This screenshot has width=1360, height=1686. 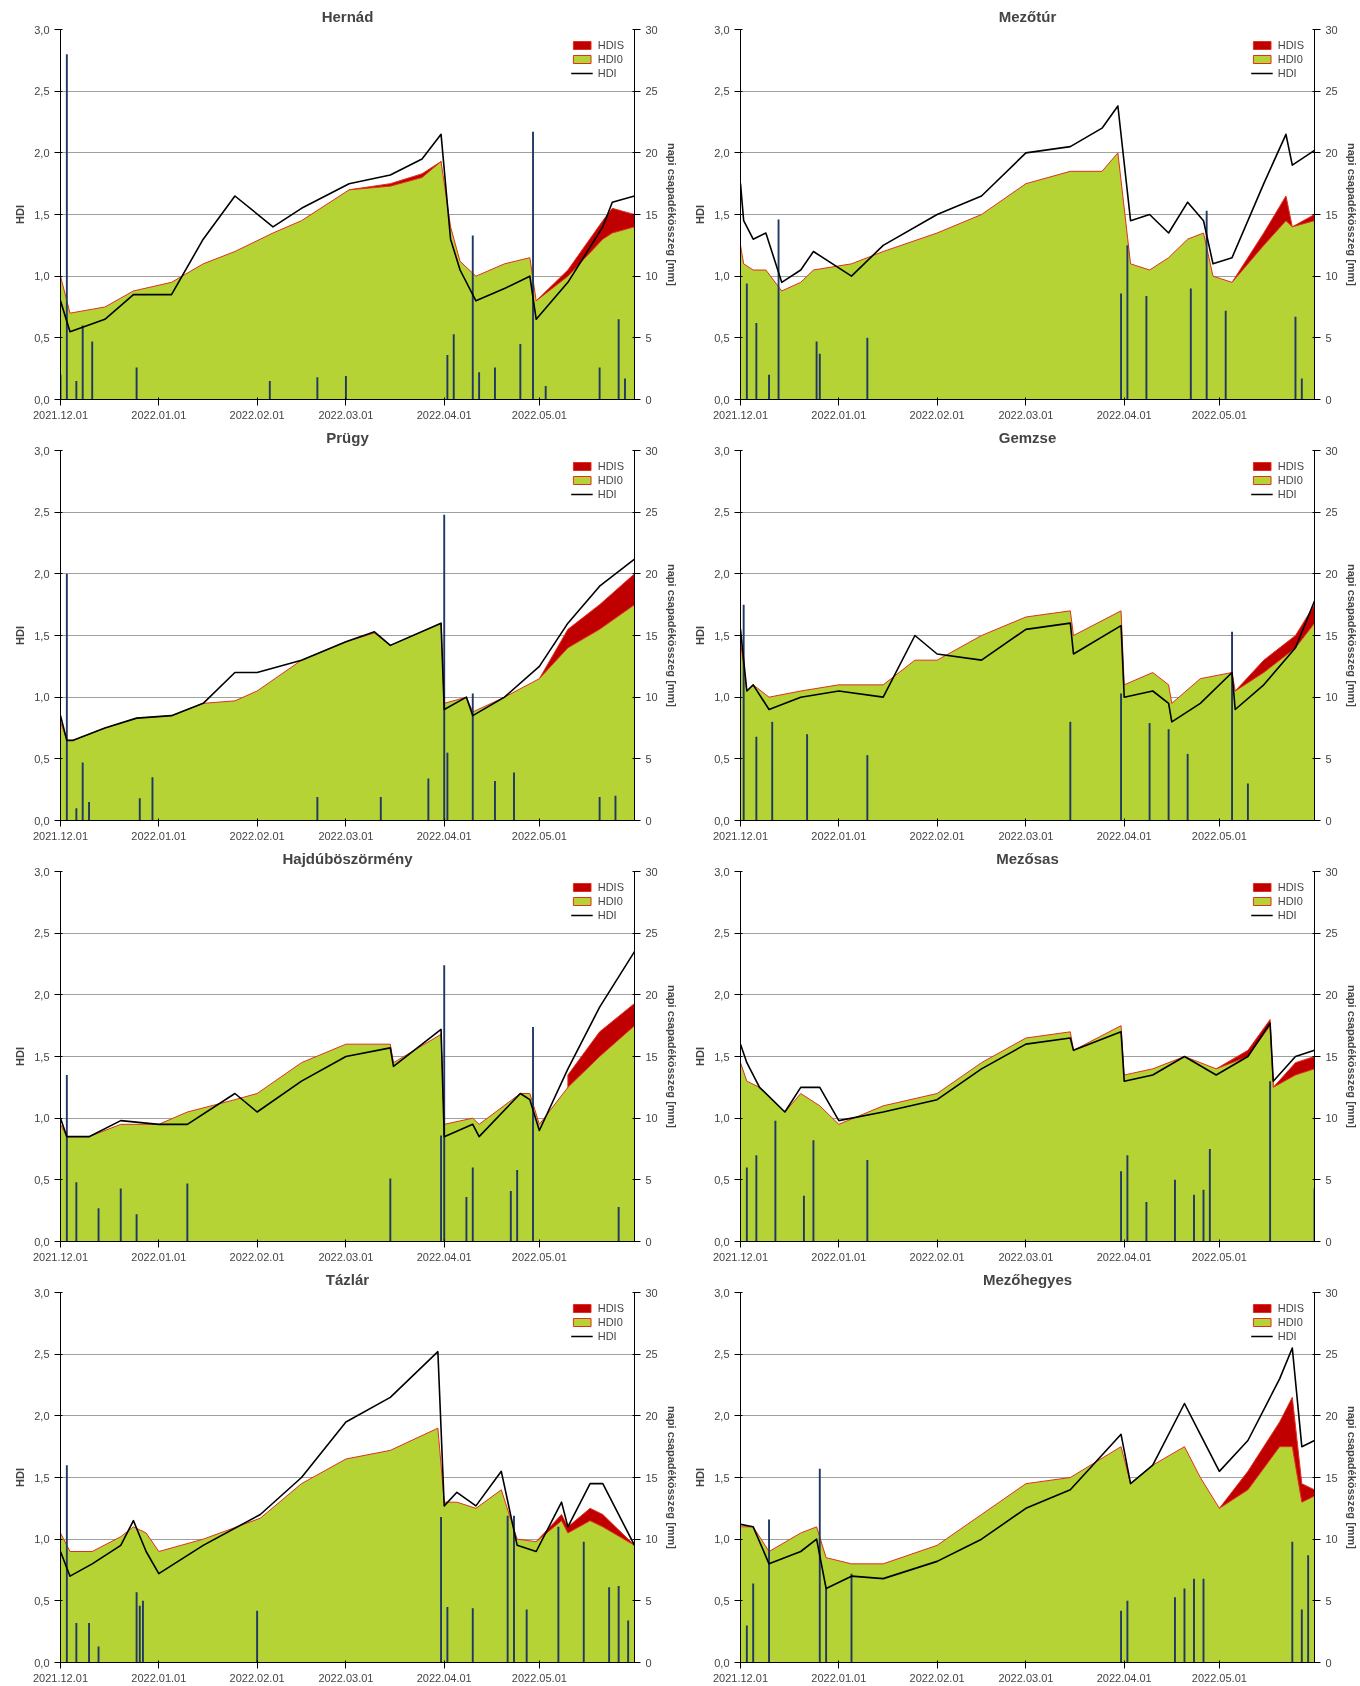 I want to click on chart-title: Hernád, so click(x=347, y=16).